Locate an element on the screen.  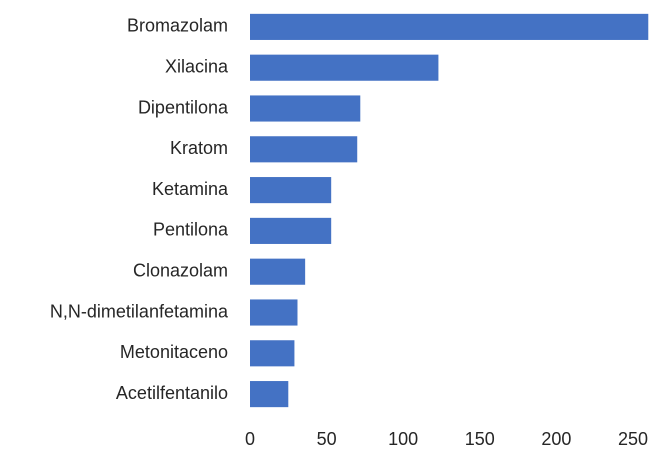
y-tick-label: N,N-dimetilanfetamina is located at coordinates (139, 311).